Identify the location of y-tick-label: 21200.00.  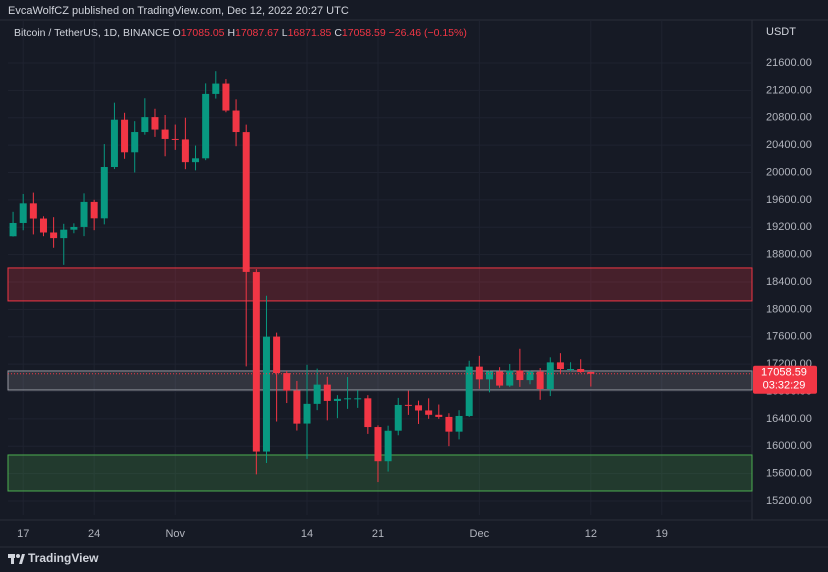
(789, 90).